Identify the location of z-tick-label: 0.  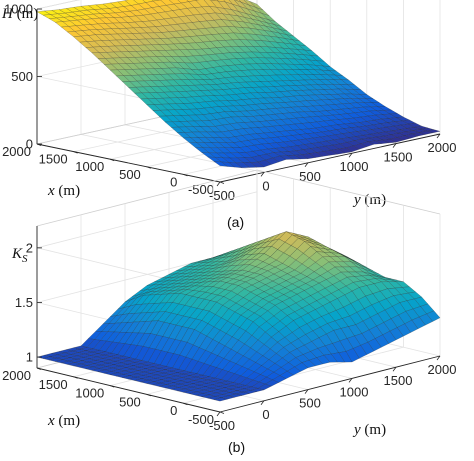
(29, 144).